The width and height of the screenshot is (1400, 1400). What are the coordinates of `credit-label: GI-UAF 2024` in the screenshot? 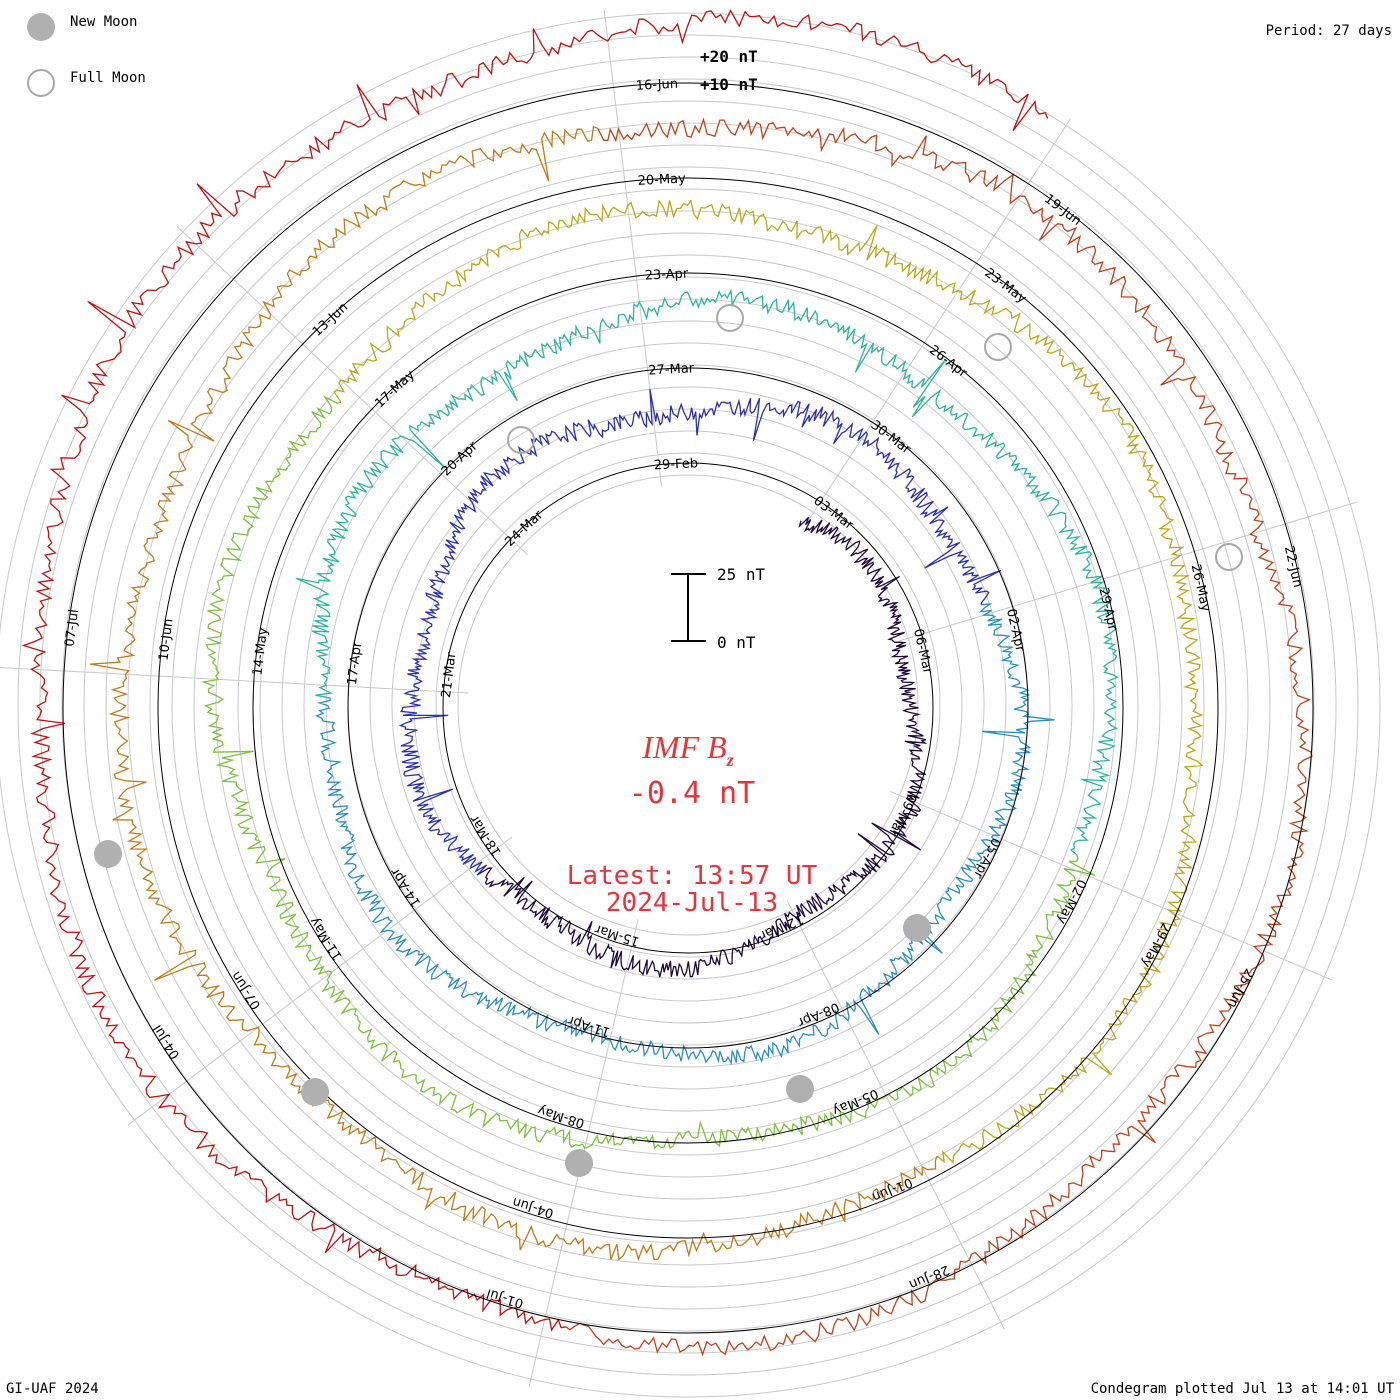 It's located at (52, 1389).